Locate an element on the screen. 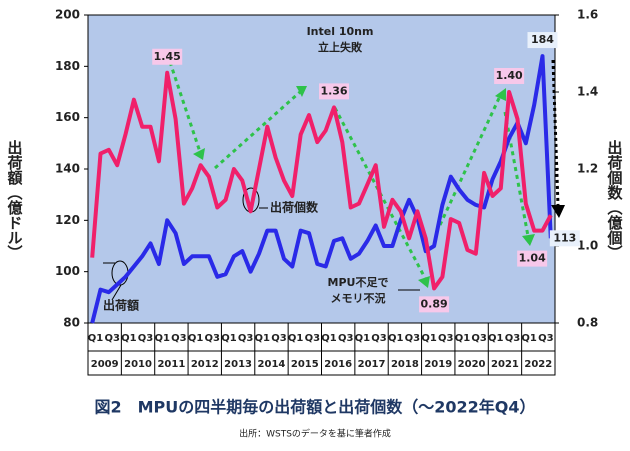  value-label: 1.36 is located at coordinates (333, 90).